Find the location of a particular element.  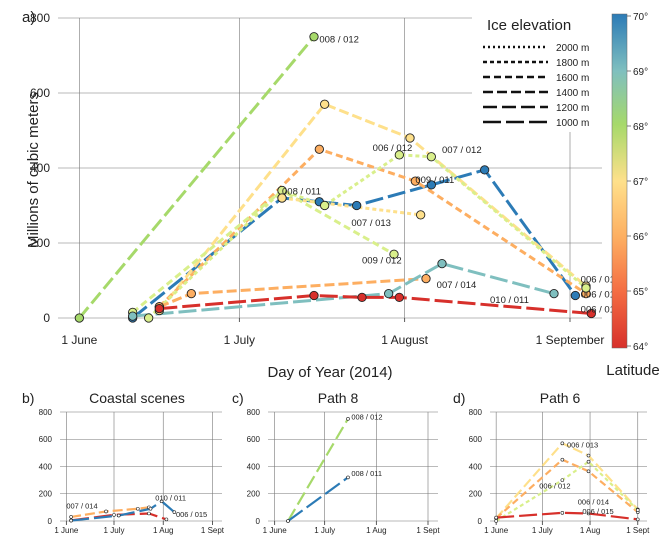

panel-a-letter: a) is located at coordinates (28, 17).